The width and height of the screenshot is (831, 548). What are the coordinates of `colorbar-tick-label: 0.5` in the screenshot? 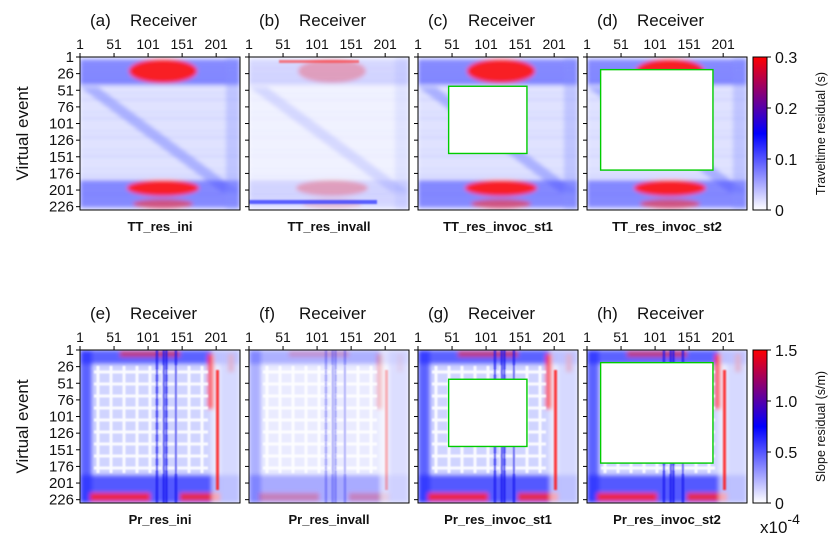 It's located at (786, 453).